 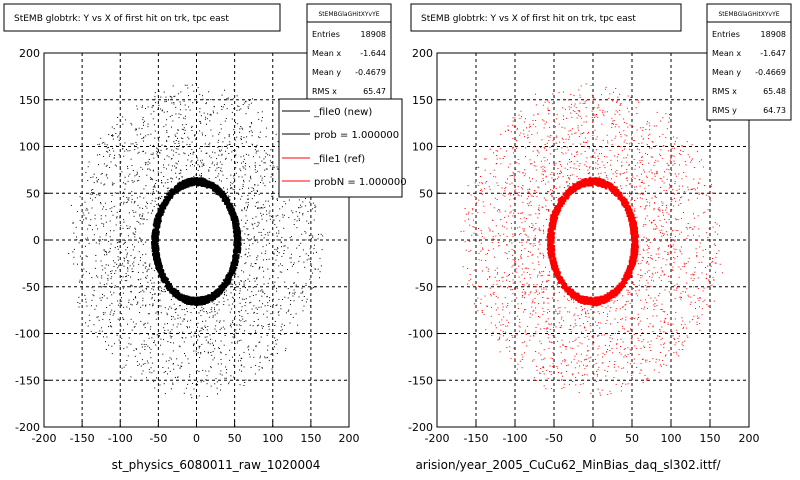 I want to click on y-tick-label: -100, so click(x=27, y=334).